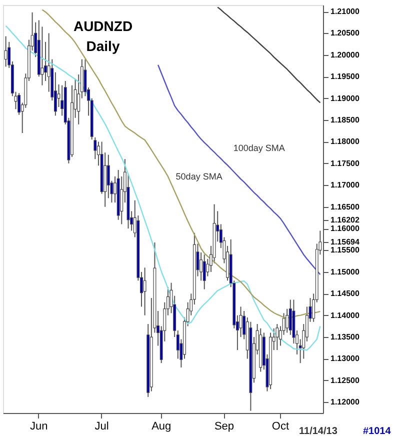  I want to click on y-tick-label: 1.16500, so click(345, 207).